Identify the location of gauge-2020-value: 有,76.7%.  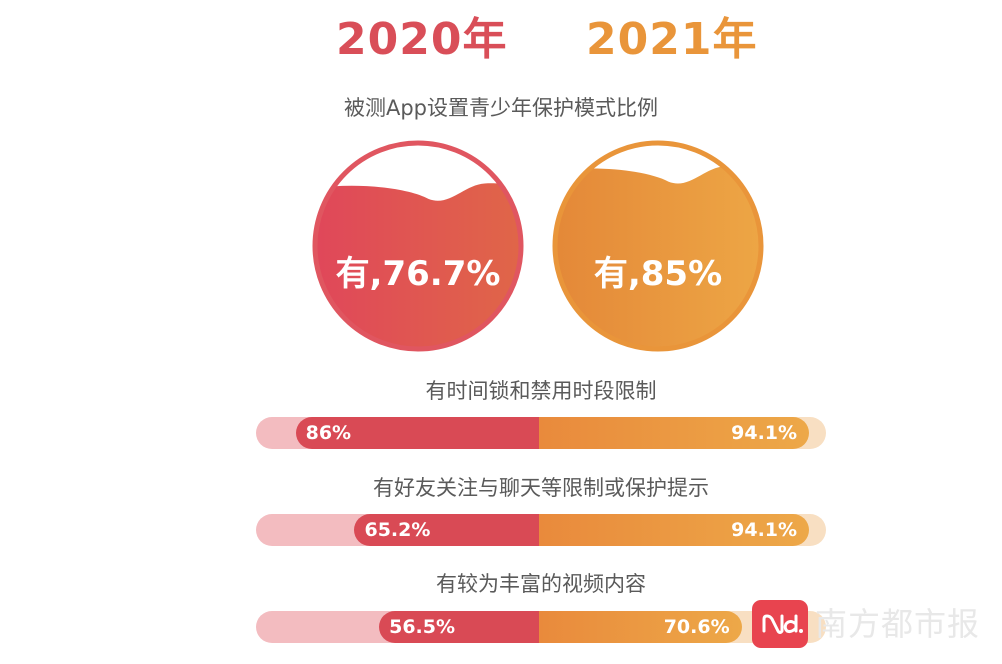
(418, 274).